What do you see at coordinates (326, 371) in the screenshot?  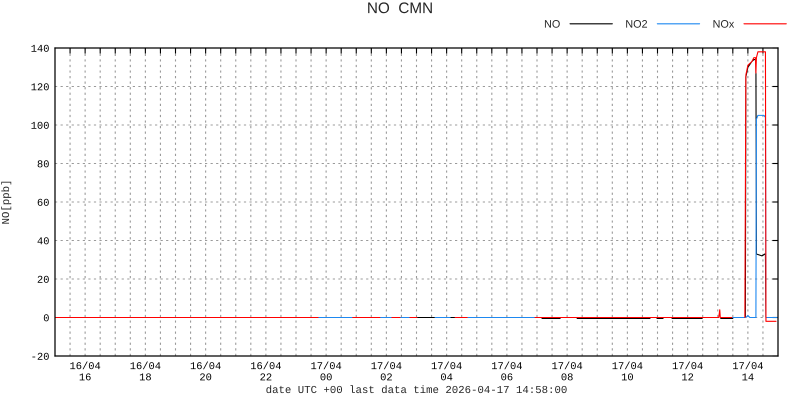 I see `x-tick-label: 17/04 00` at bounding box center [326, 371].